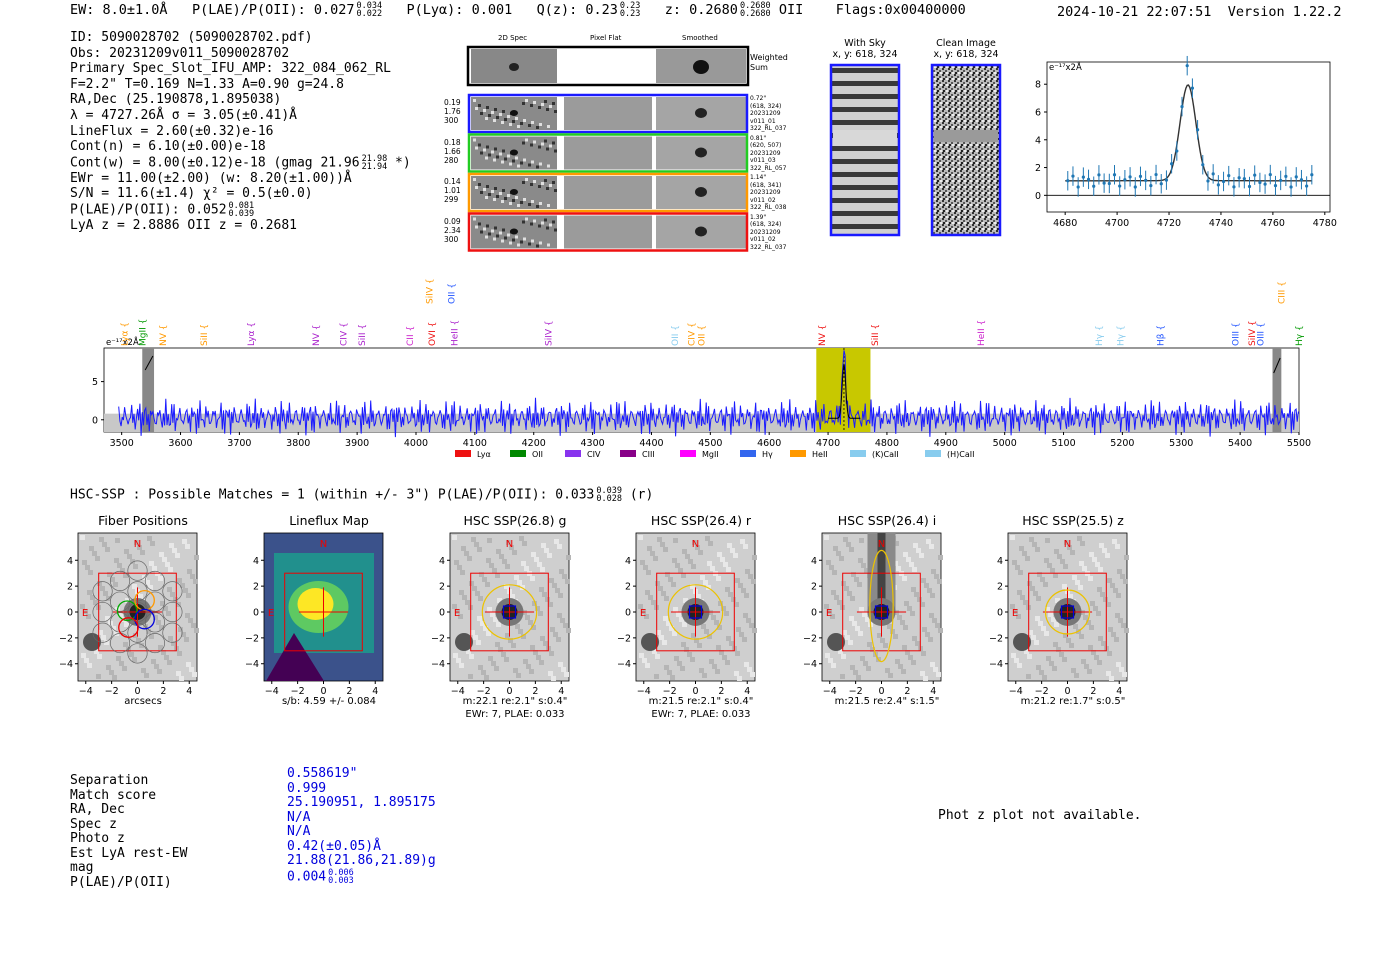  I want to click on col-title-pixelflat: Pixel Flat, so click(606, 38).